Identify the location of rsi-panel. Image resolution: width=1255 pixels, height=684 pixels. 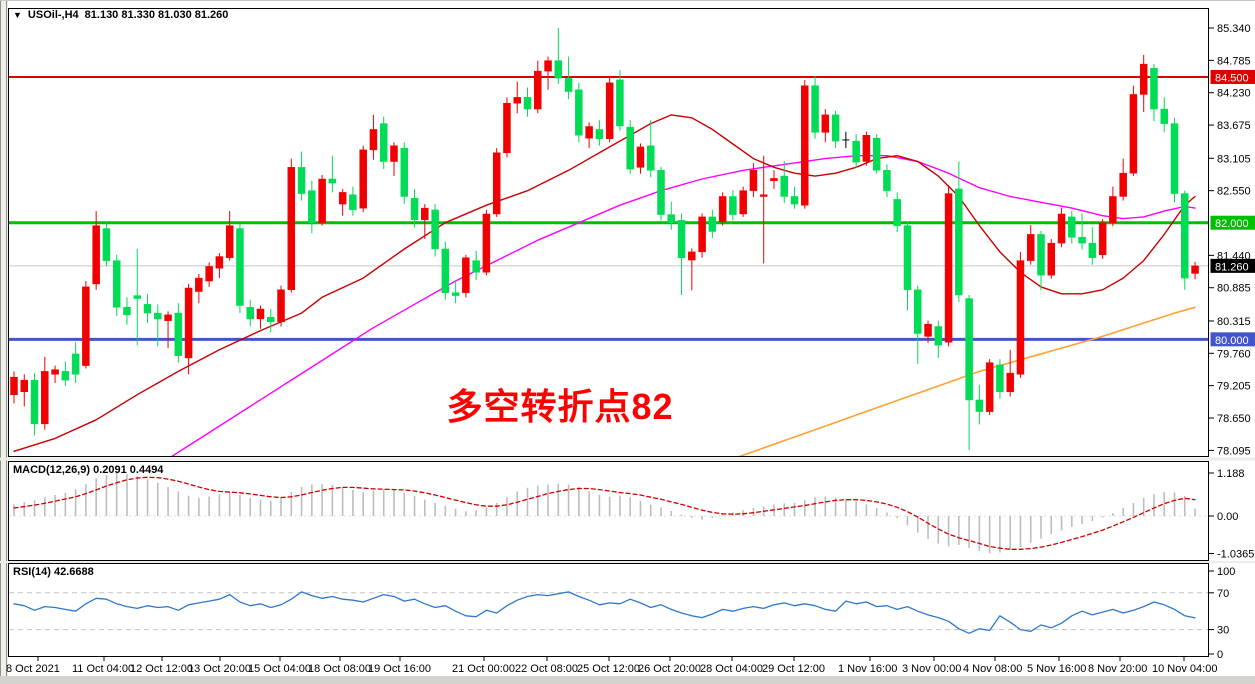
(608, 612).